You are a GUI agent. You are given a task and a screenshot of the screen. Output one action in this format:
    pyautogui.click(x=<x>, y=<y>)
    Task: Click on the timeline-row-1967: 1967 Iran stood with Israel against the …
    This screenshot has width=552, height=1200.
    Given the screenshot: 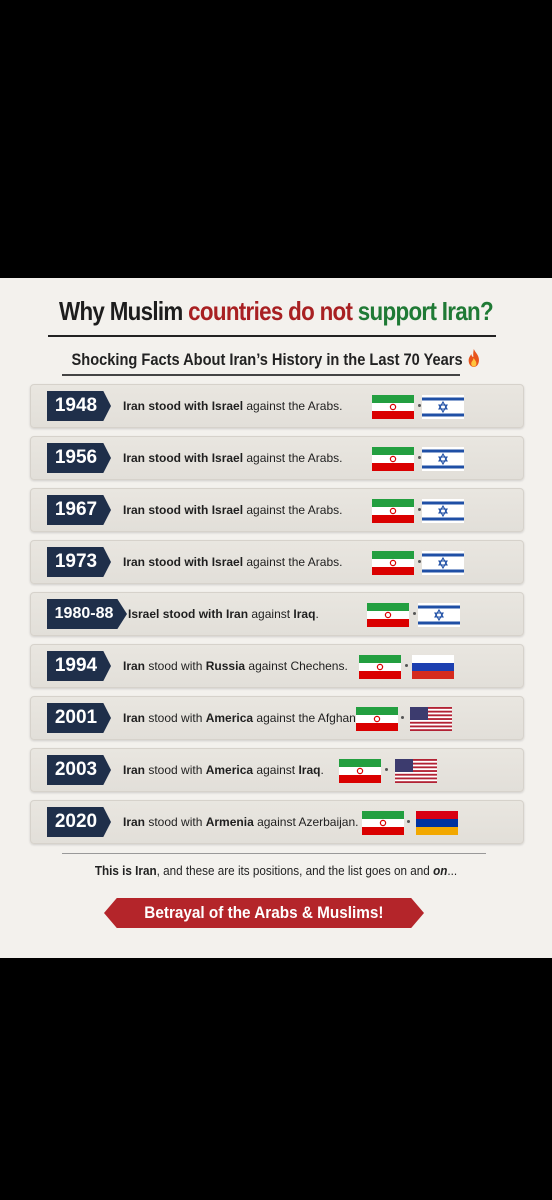 What is the action you would take?
    pyautogui.click(x=277, y=510)
    